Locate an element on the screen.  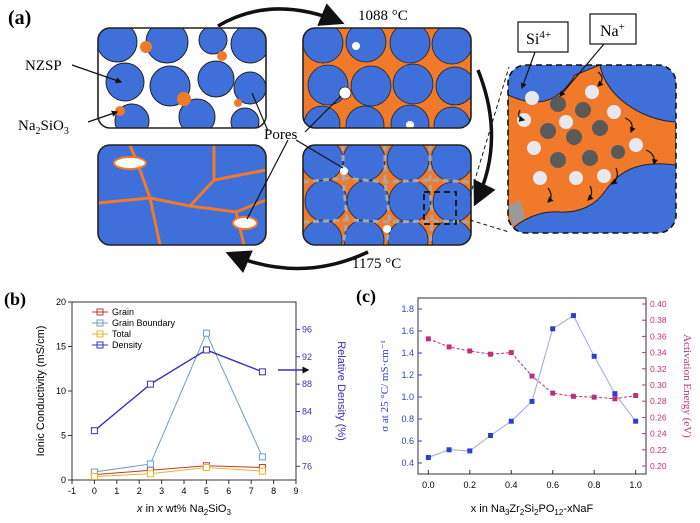
zoom-inset: Si4+ Na+ is located at coordinates (573, 123).